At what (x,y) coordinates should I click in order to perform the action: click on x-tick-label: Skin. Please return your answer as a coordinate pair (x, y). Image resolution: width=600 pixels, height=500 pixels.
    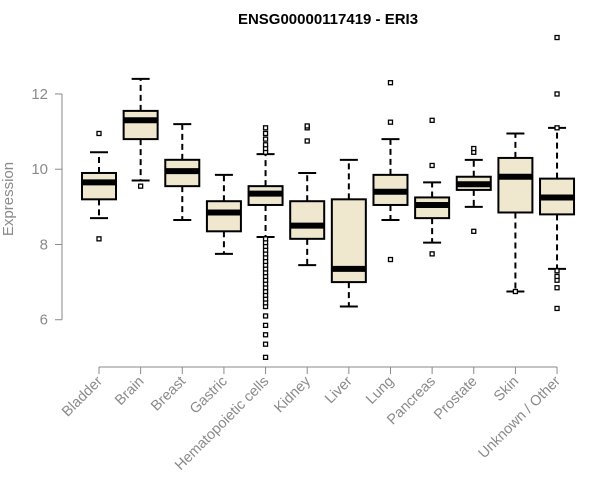
    Looking at the image, I should click on (506, 389).